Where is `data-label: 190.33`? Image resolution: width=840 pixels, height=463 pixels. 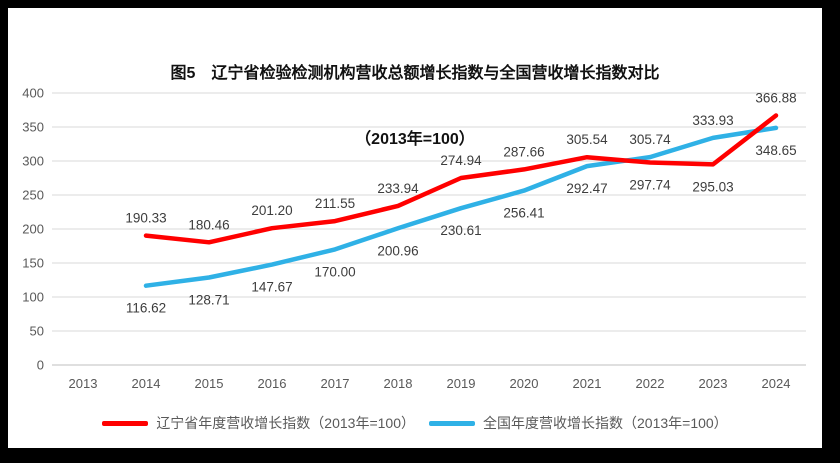 data-label: 190.33 is located at coordinates (145, 218).